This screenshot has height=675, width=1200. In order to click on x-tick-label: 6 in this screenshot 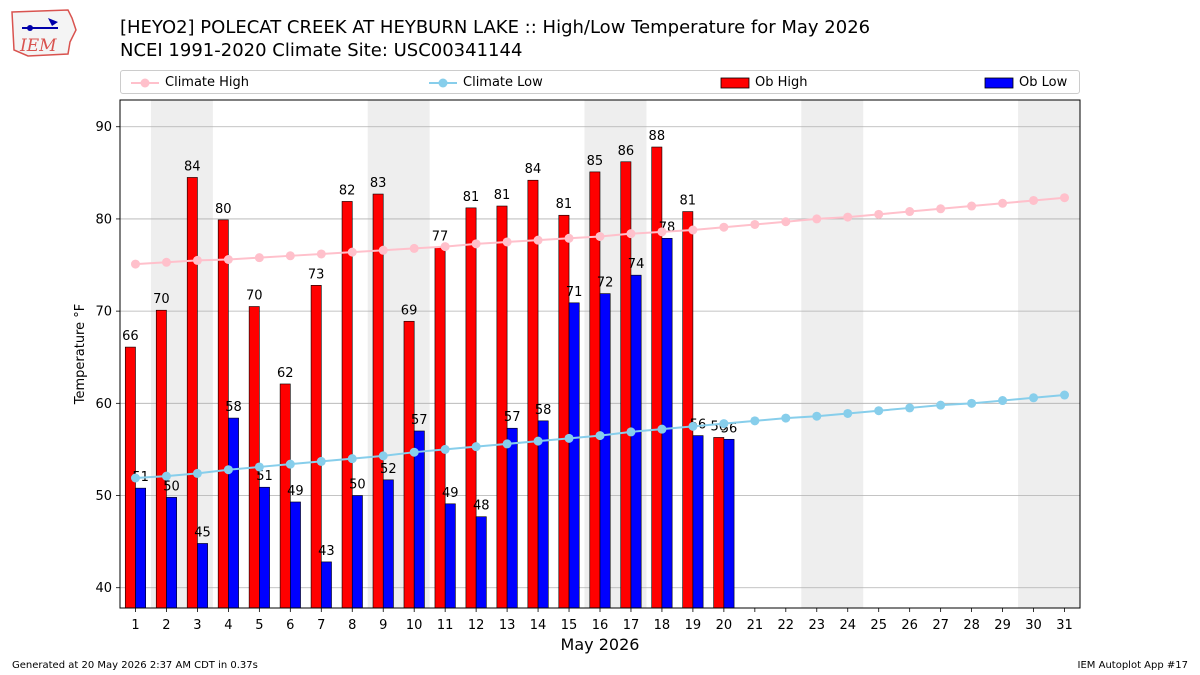, I will do `click(290, 625)`.